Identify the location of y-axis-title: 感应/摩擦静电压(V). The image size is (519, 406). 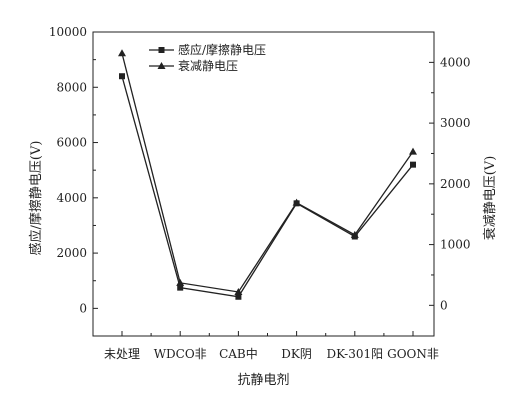
(36, 198).